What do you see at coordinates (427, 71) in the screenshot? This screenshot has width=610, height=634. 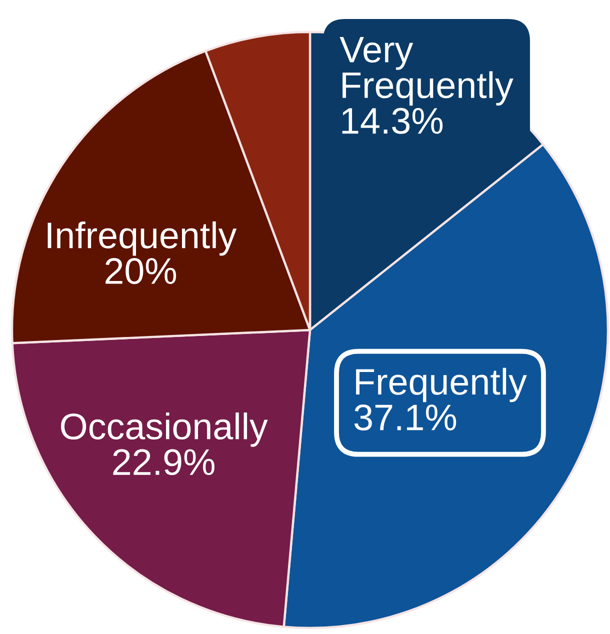 I see `slice-label: Very Frequently` at bounding box center [427, 71].